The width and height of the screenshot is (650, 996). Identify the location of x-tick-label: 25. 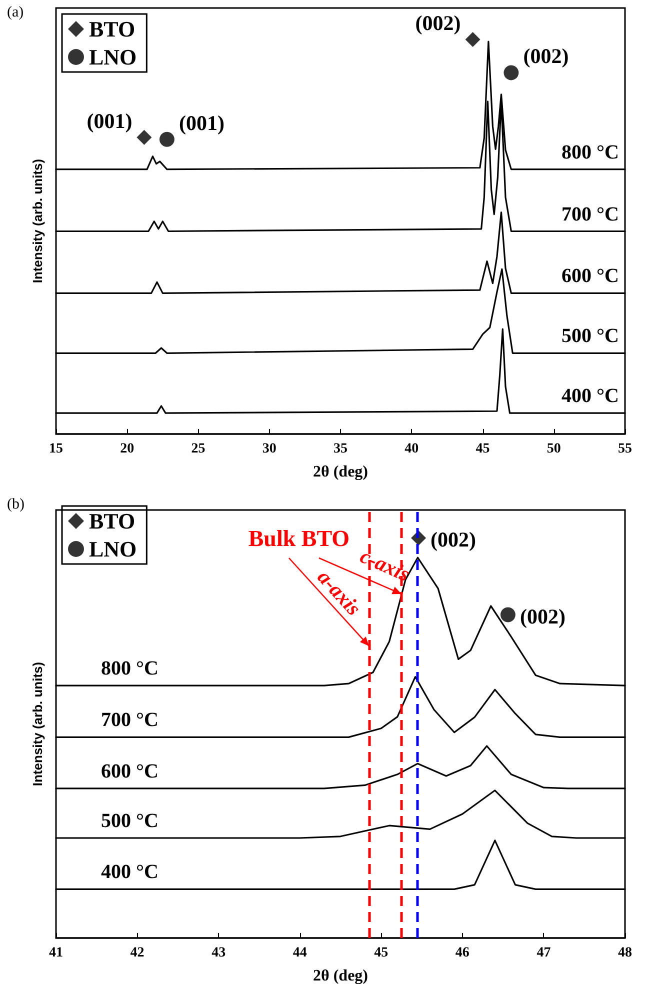
(198, 449).